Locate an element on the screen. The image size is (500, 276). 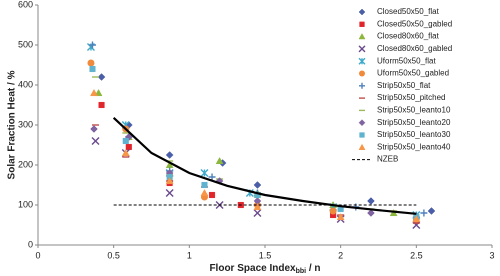
legend-label: NZEB is located at coordinates (387, 159).